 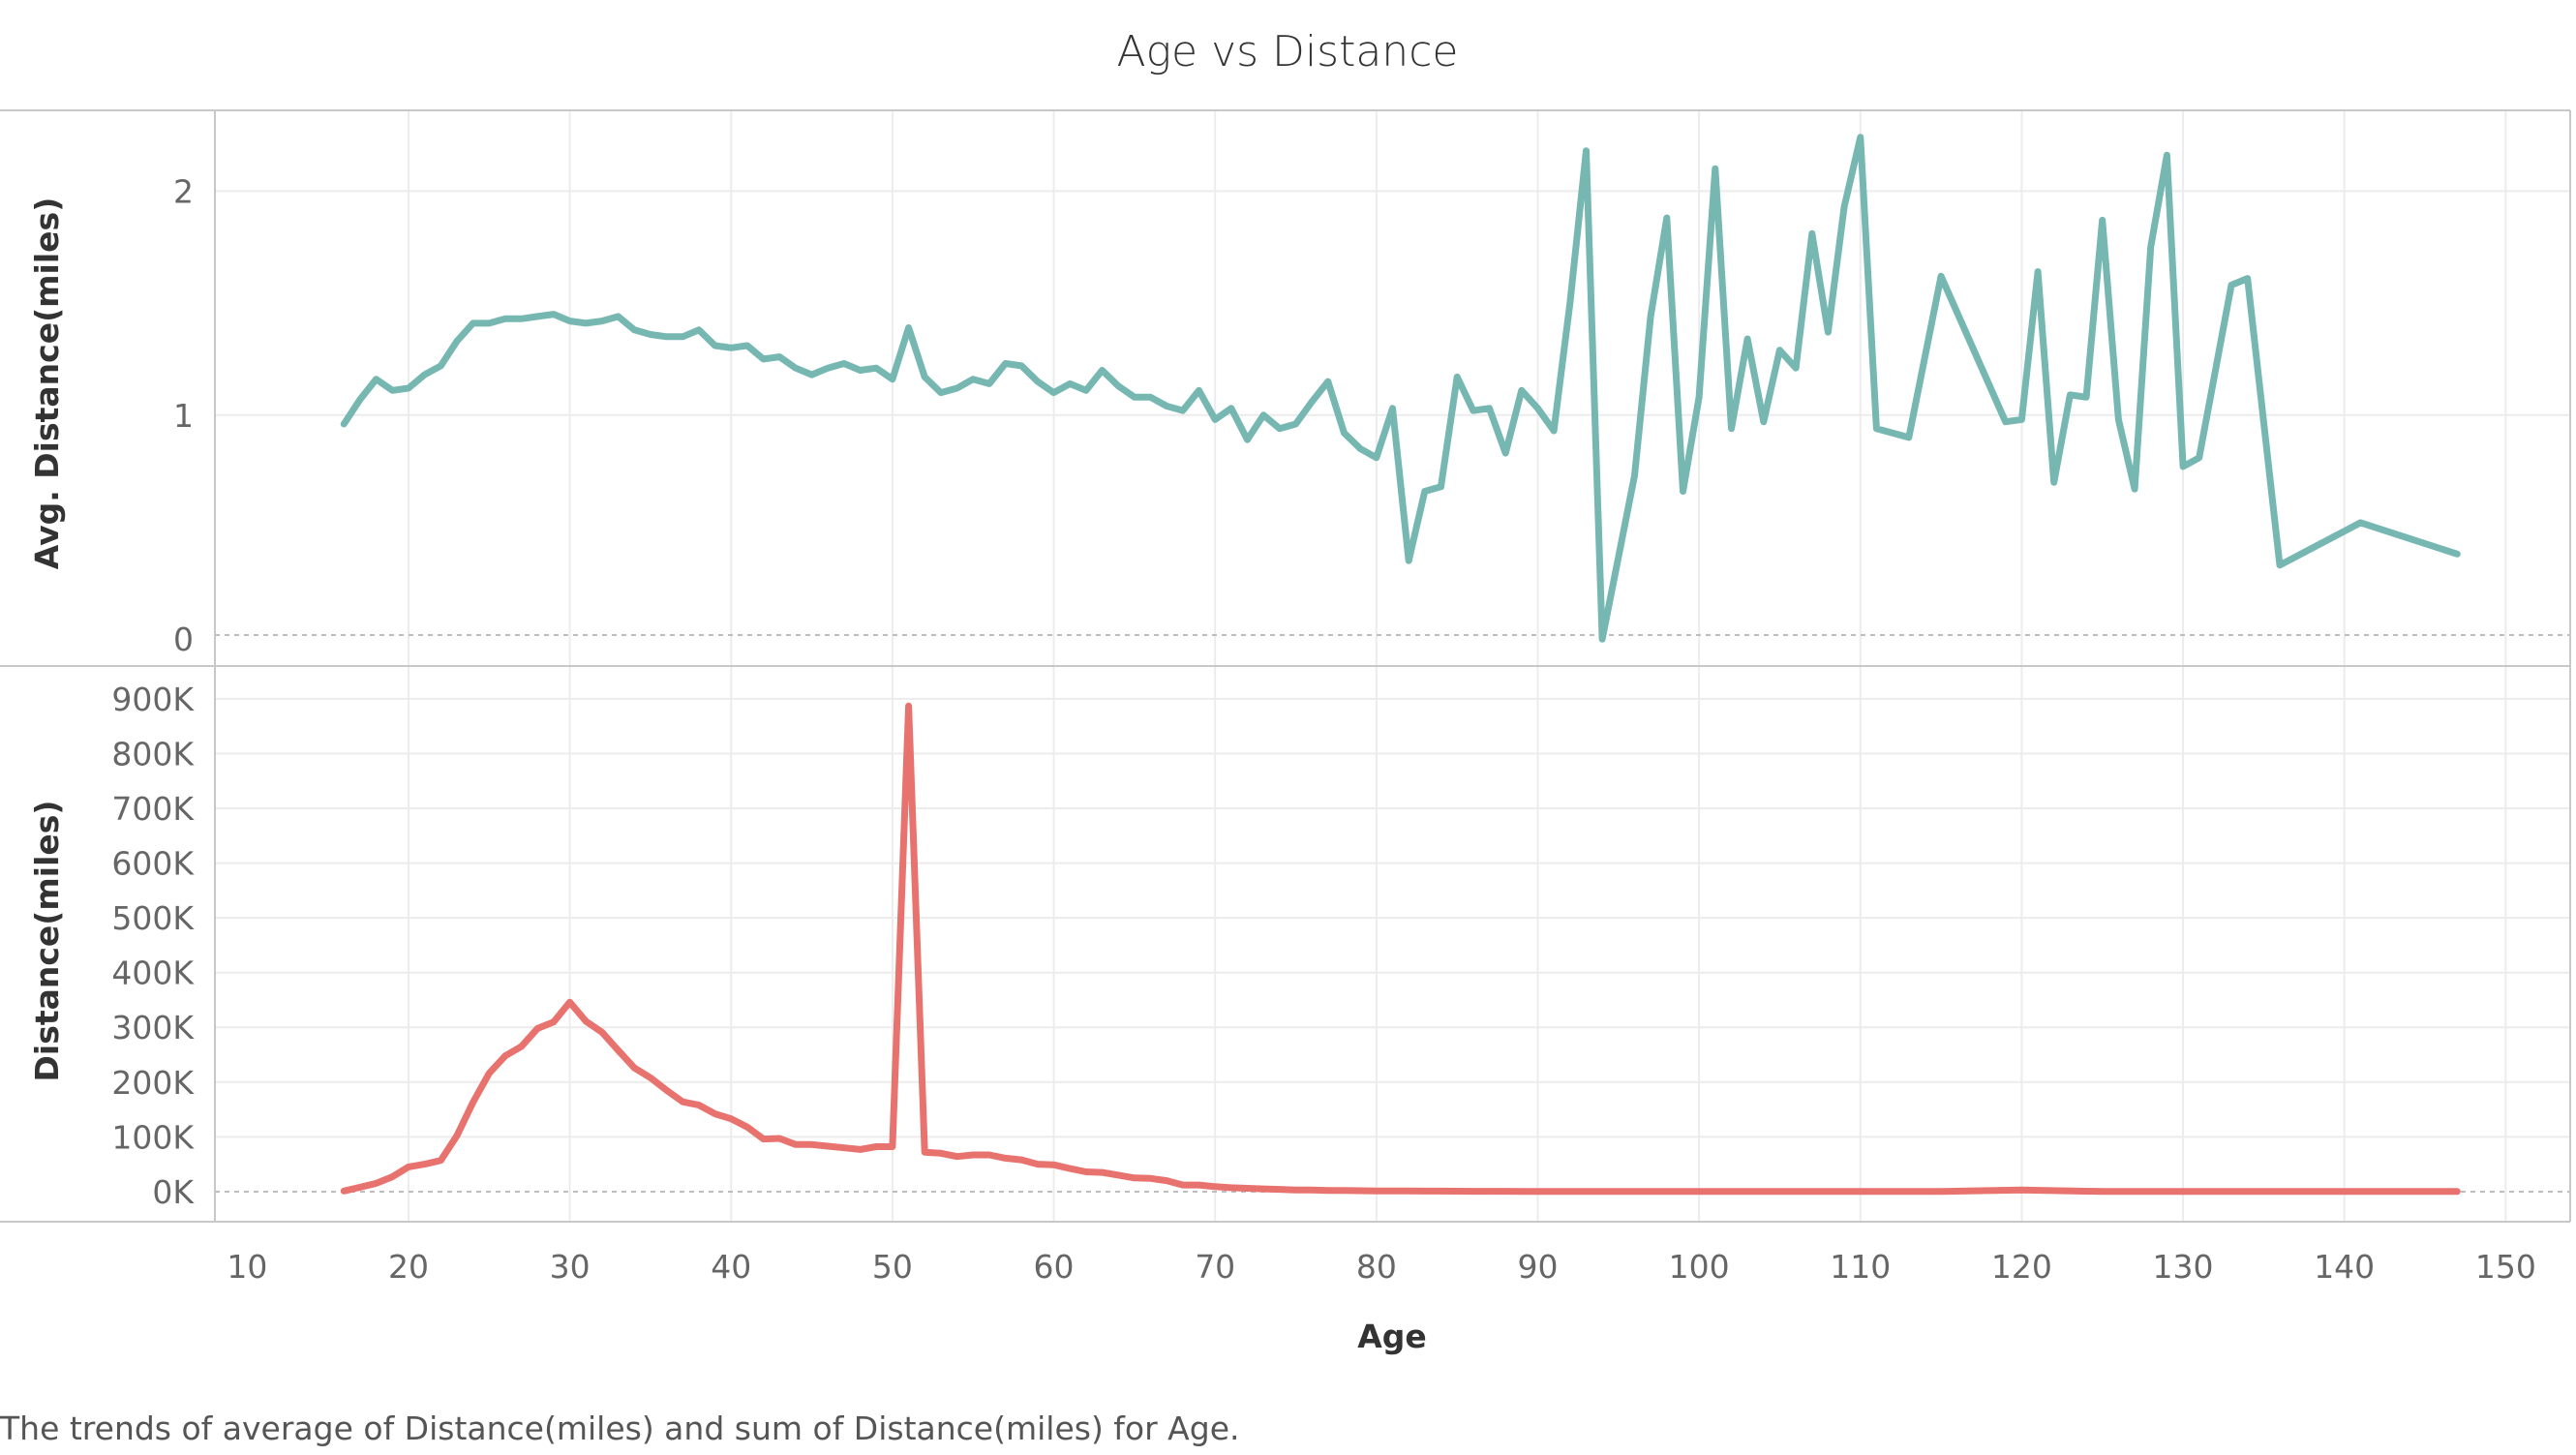 What do you see at coordinates (183, 191) in the screenshot?
I see `top-y-tick-label: 2` at bounding box center [183, 191].